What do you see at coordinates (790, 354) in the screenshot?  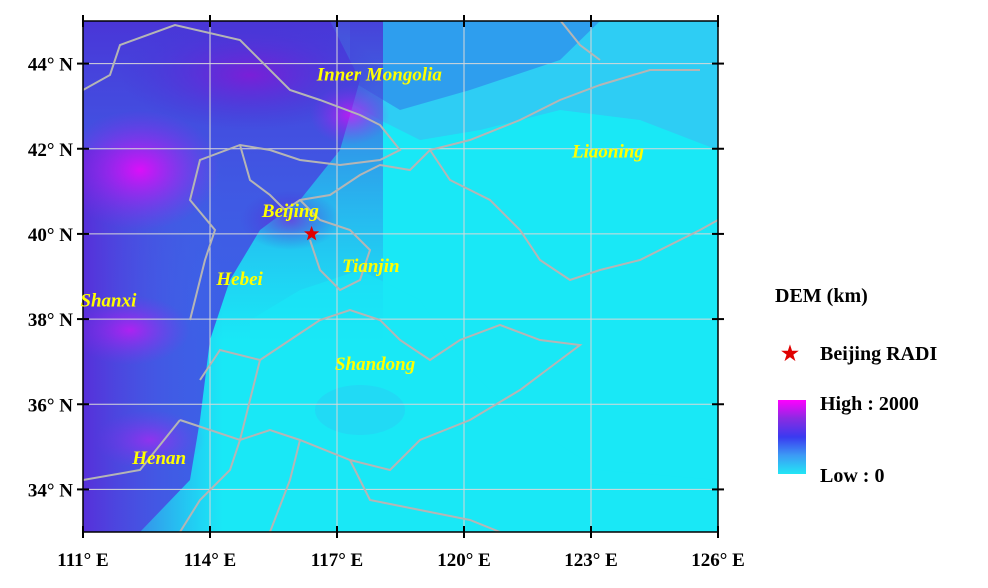 I see `red-star-icon: ★` at bounding box center [790, 354].